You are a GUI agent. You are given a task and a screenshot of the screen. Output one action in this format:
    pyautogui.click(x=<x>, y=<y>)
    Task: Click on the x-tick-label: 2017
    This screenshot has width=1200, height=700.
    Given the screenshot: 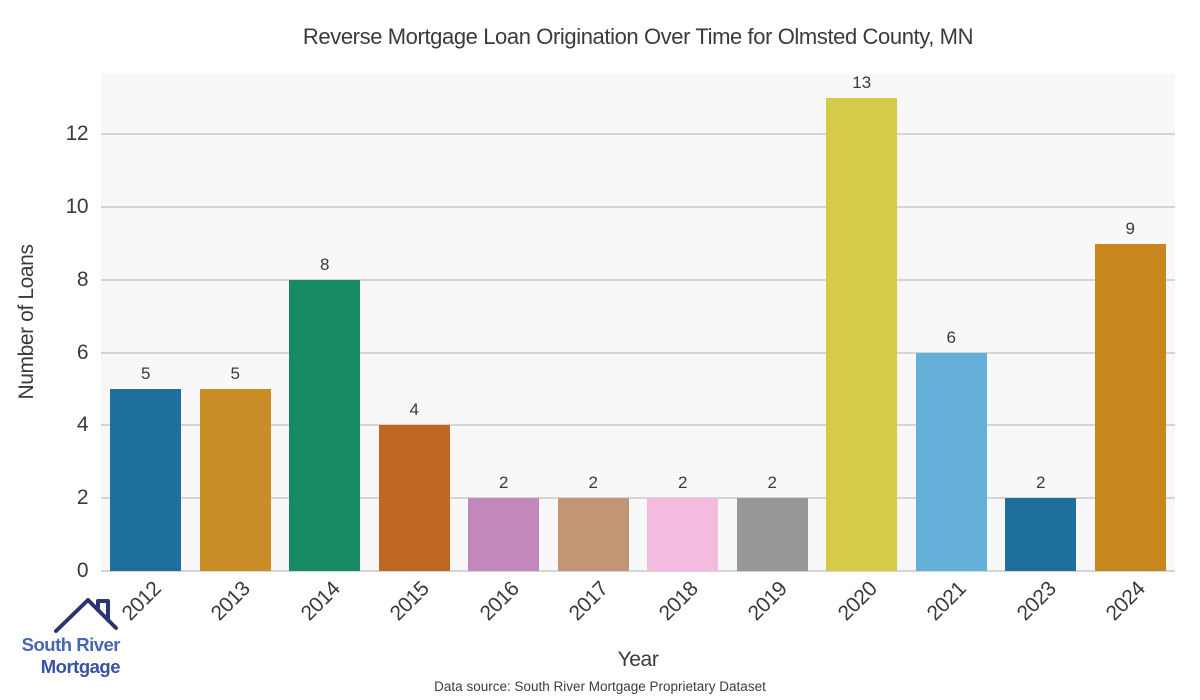 What is the action you would take?
    pyautogui.click(x=588, y=601)
    